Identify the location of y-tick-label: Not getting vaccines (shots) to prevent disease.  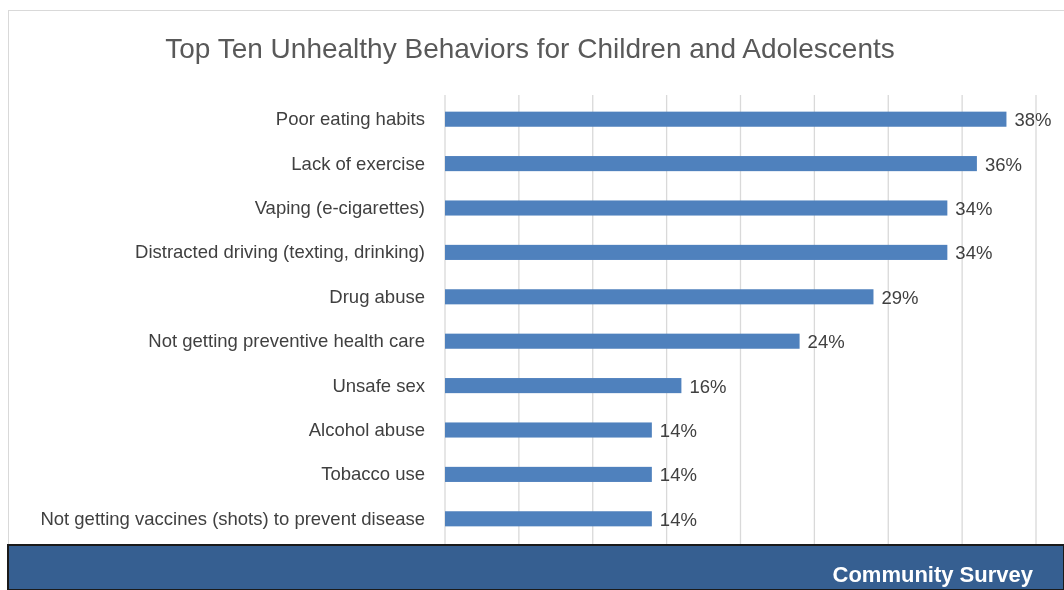
(232, 518).